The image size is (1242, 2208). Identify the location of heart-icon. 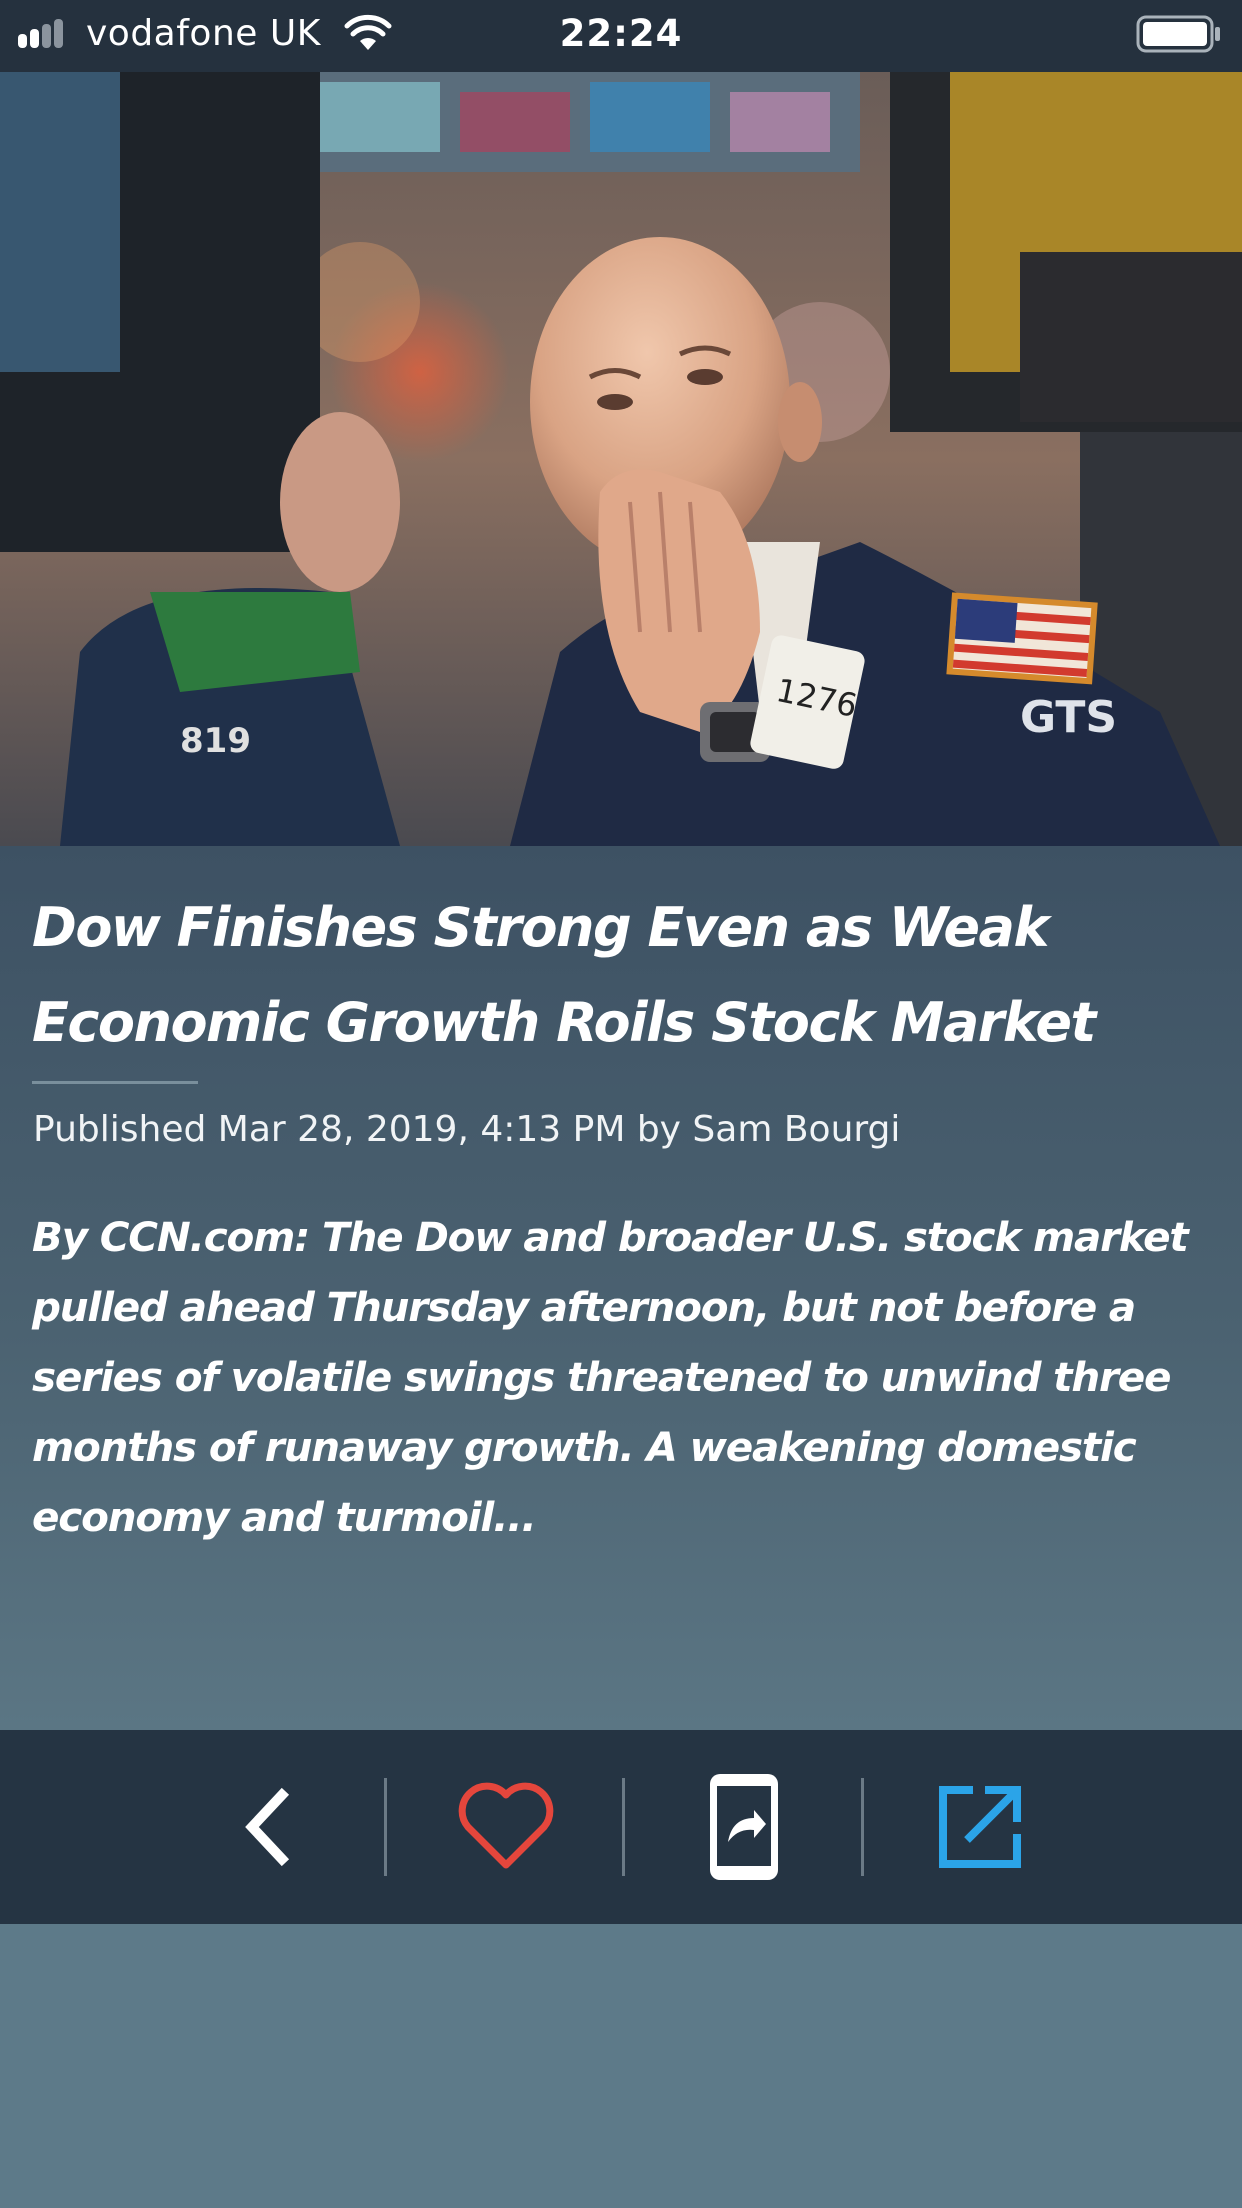
(506, 1825).